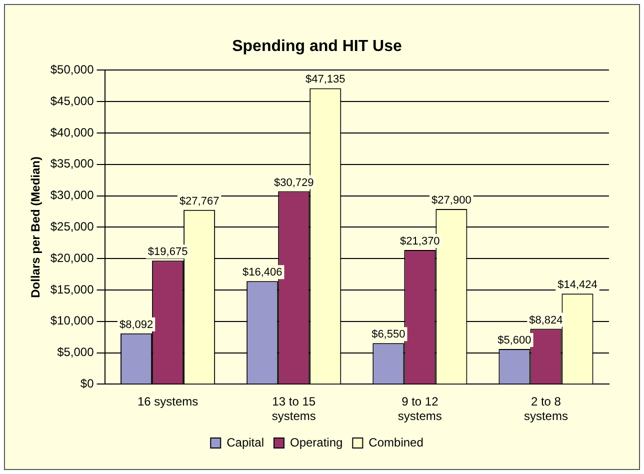  Describe the element at coordinates (294, 182) in the screenshot. I see `data-label: $30,729` at that location.